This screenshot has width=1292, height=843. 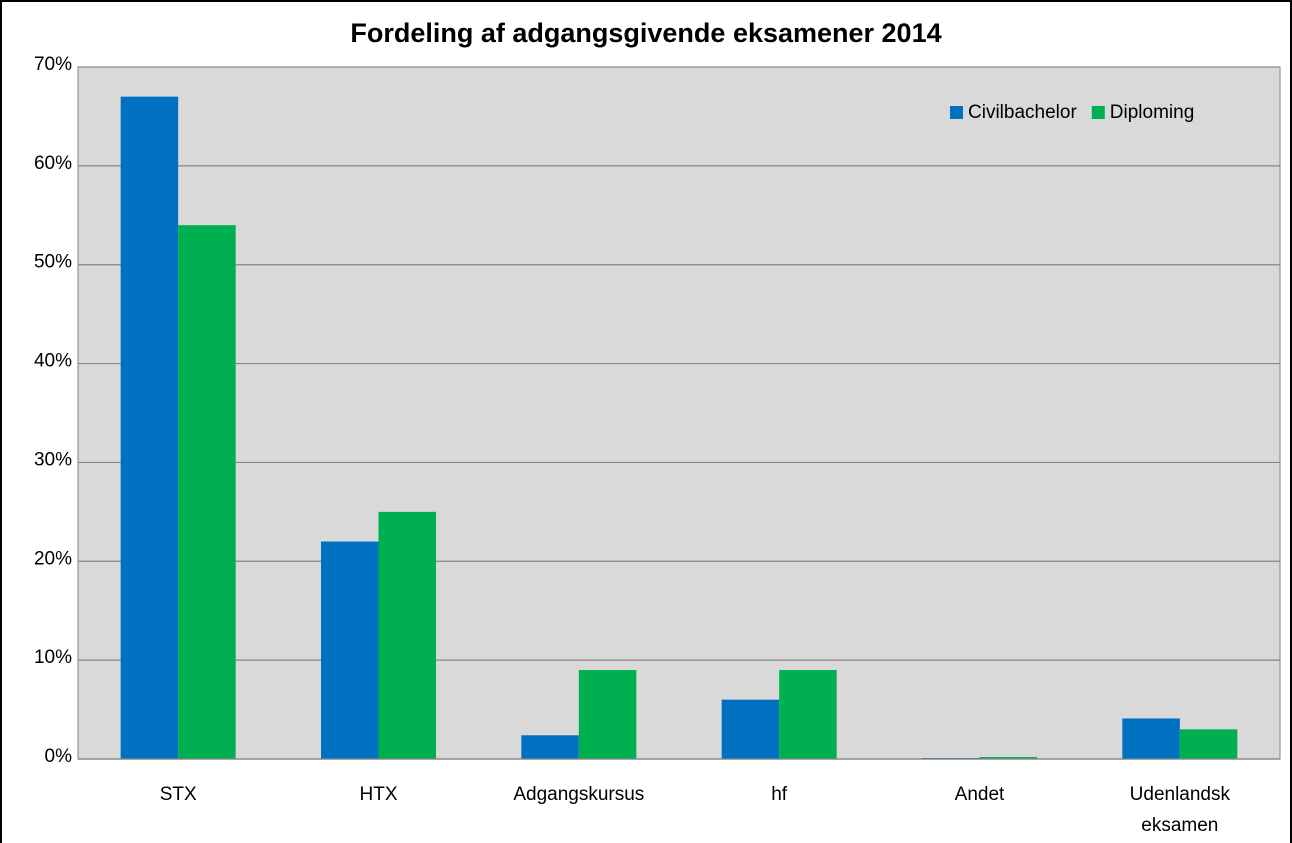 What do you see at coordinates (1022, 112) in the screenshot?
I see `legend-label: Civilbachelor` at bounding box center [1022, 112].